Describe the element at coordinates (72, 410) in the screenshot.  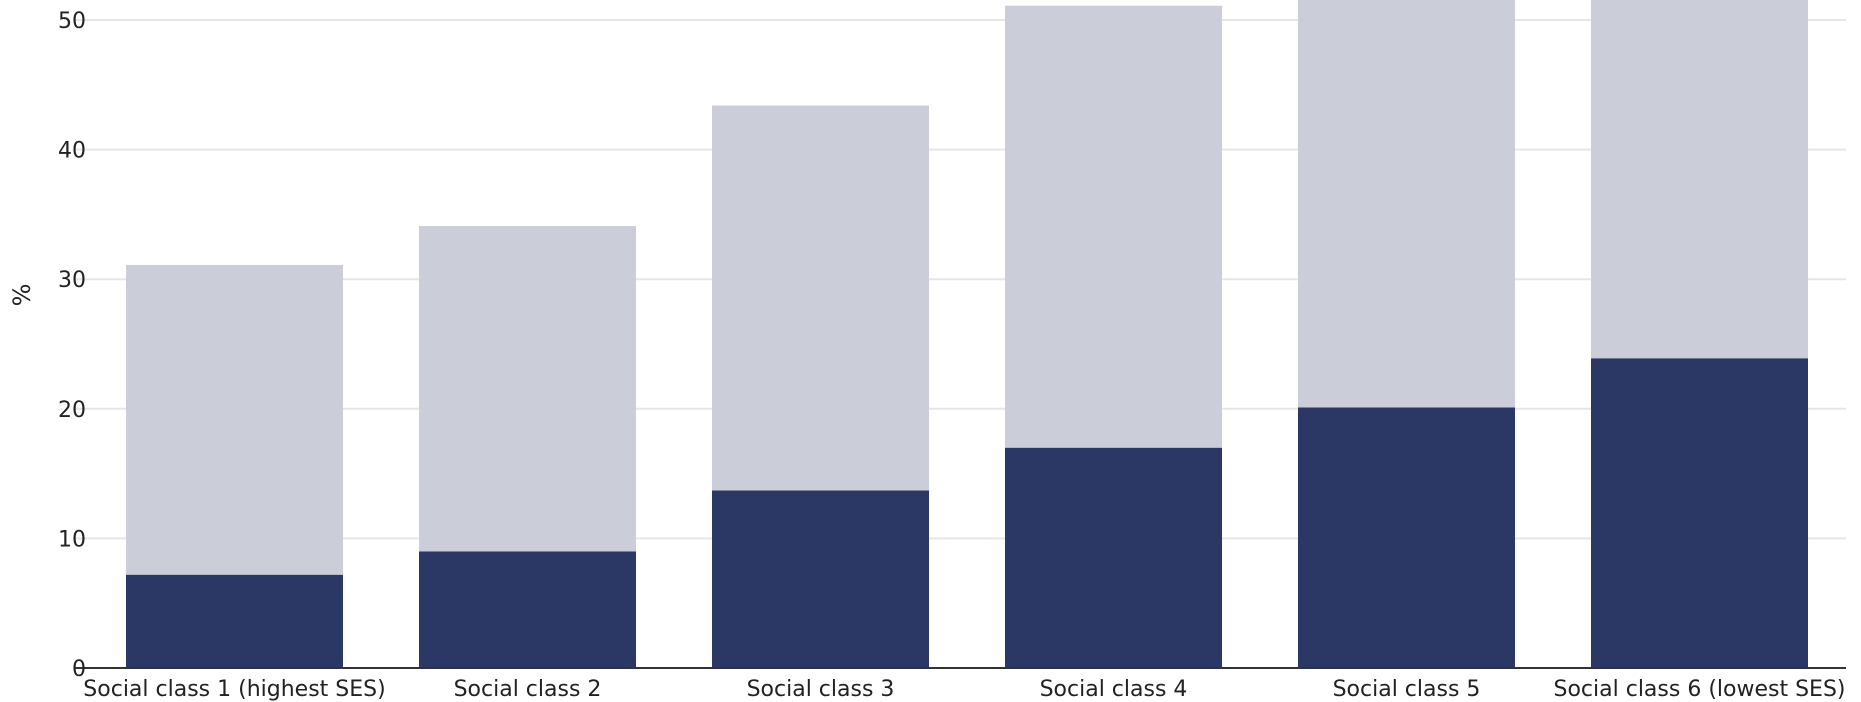
I see `y-tick-label: 20` at that location.